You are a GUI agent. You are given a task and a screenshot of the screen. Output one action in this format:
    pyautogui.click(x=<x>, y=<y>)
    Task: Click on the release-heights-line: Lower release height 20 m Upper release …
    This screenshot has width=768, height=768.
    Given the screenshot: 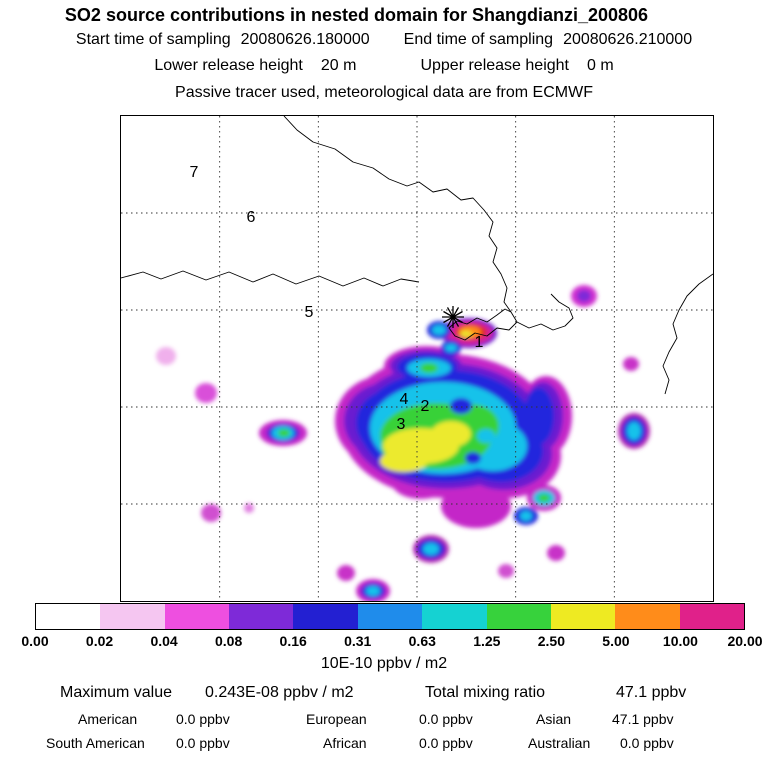 What is the action you would take?
    pyautogui.click(x=384, y=66)
    